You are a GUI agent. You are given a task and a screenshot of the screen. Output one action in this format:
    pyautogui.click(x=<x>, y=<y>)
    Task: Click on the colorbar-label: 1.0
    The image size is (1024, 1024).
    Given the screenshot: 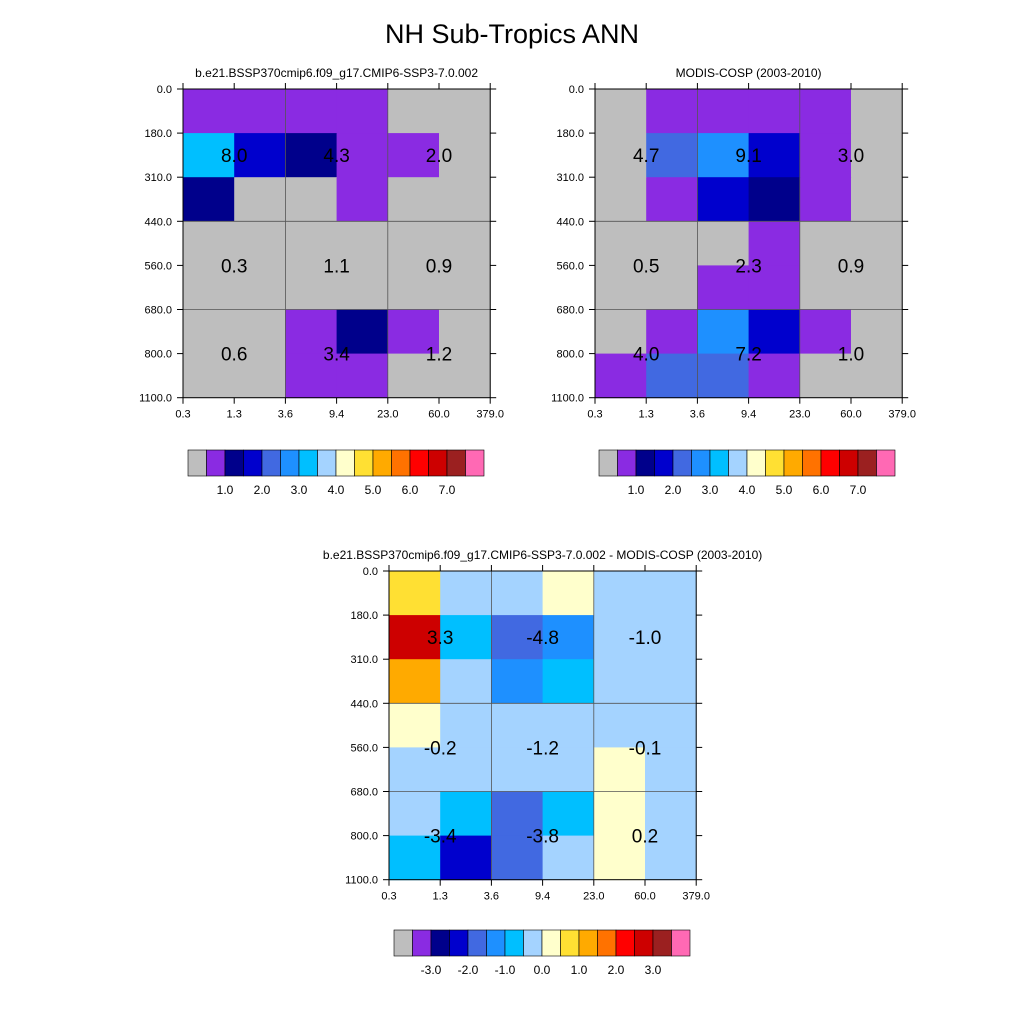 What is the action you would take?
    pyautogui.click(x=225, y=490)
    